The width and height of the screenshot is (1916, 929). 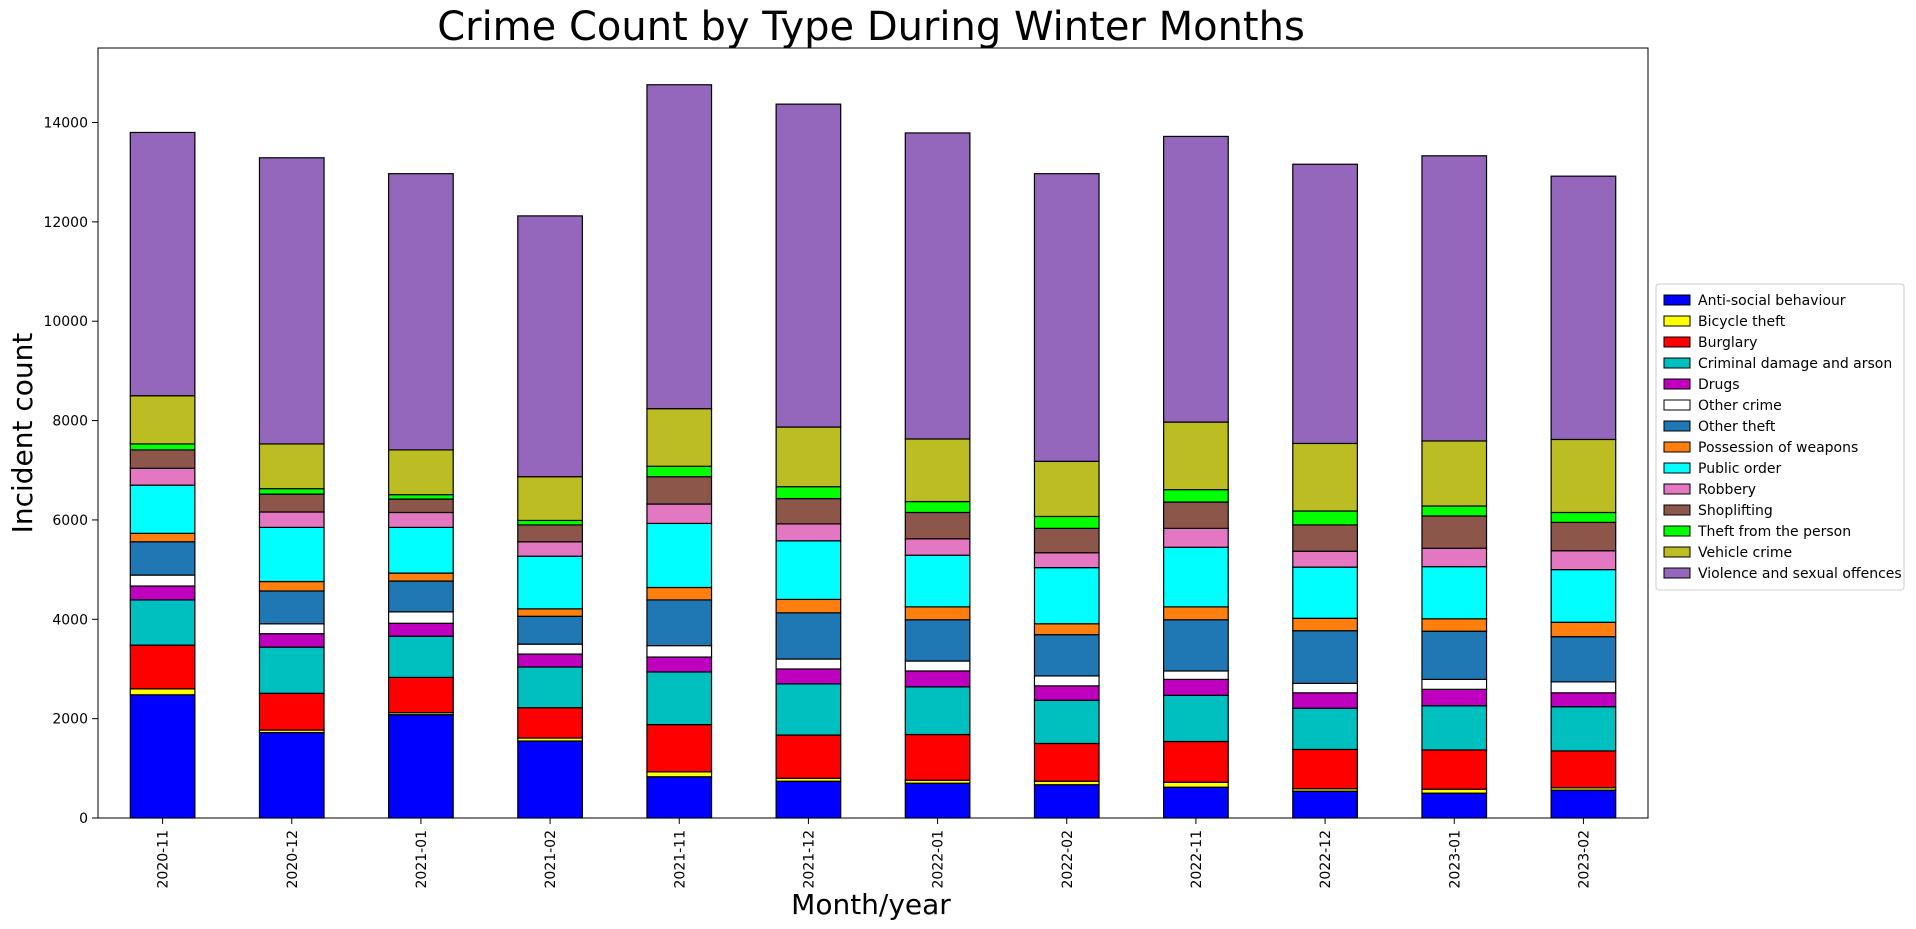 What do you see at coordinates (1068, 859) in the screenshot?
I see `x-tick-label: 2022-02` at bounding box center [1068, 859].